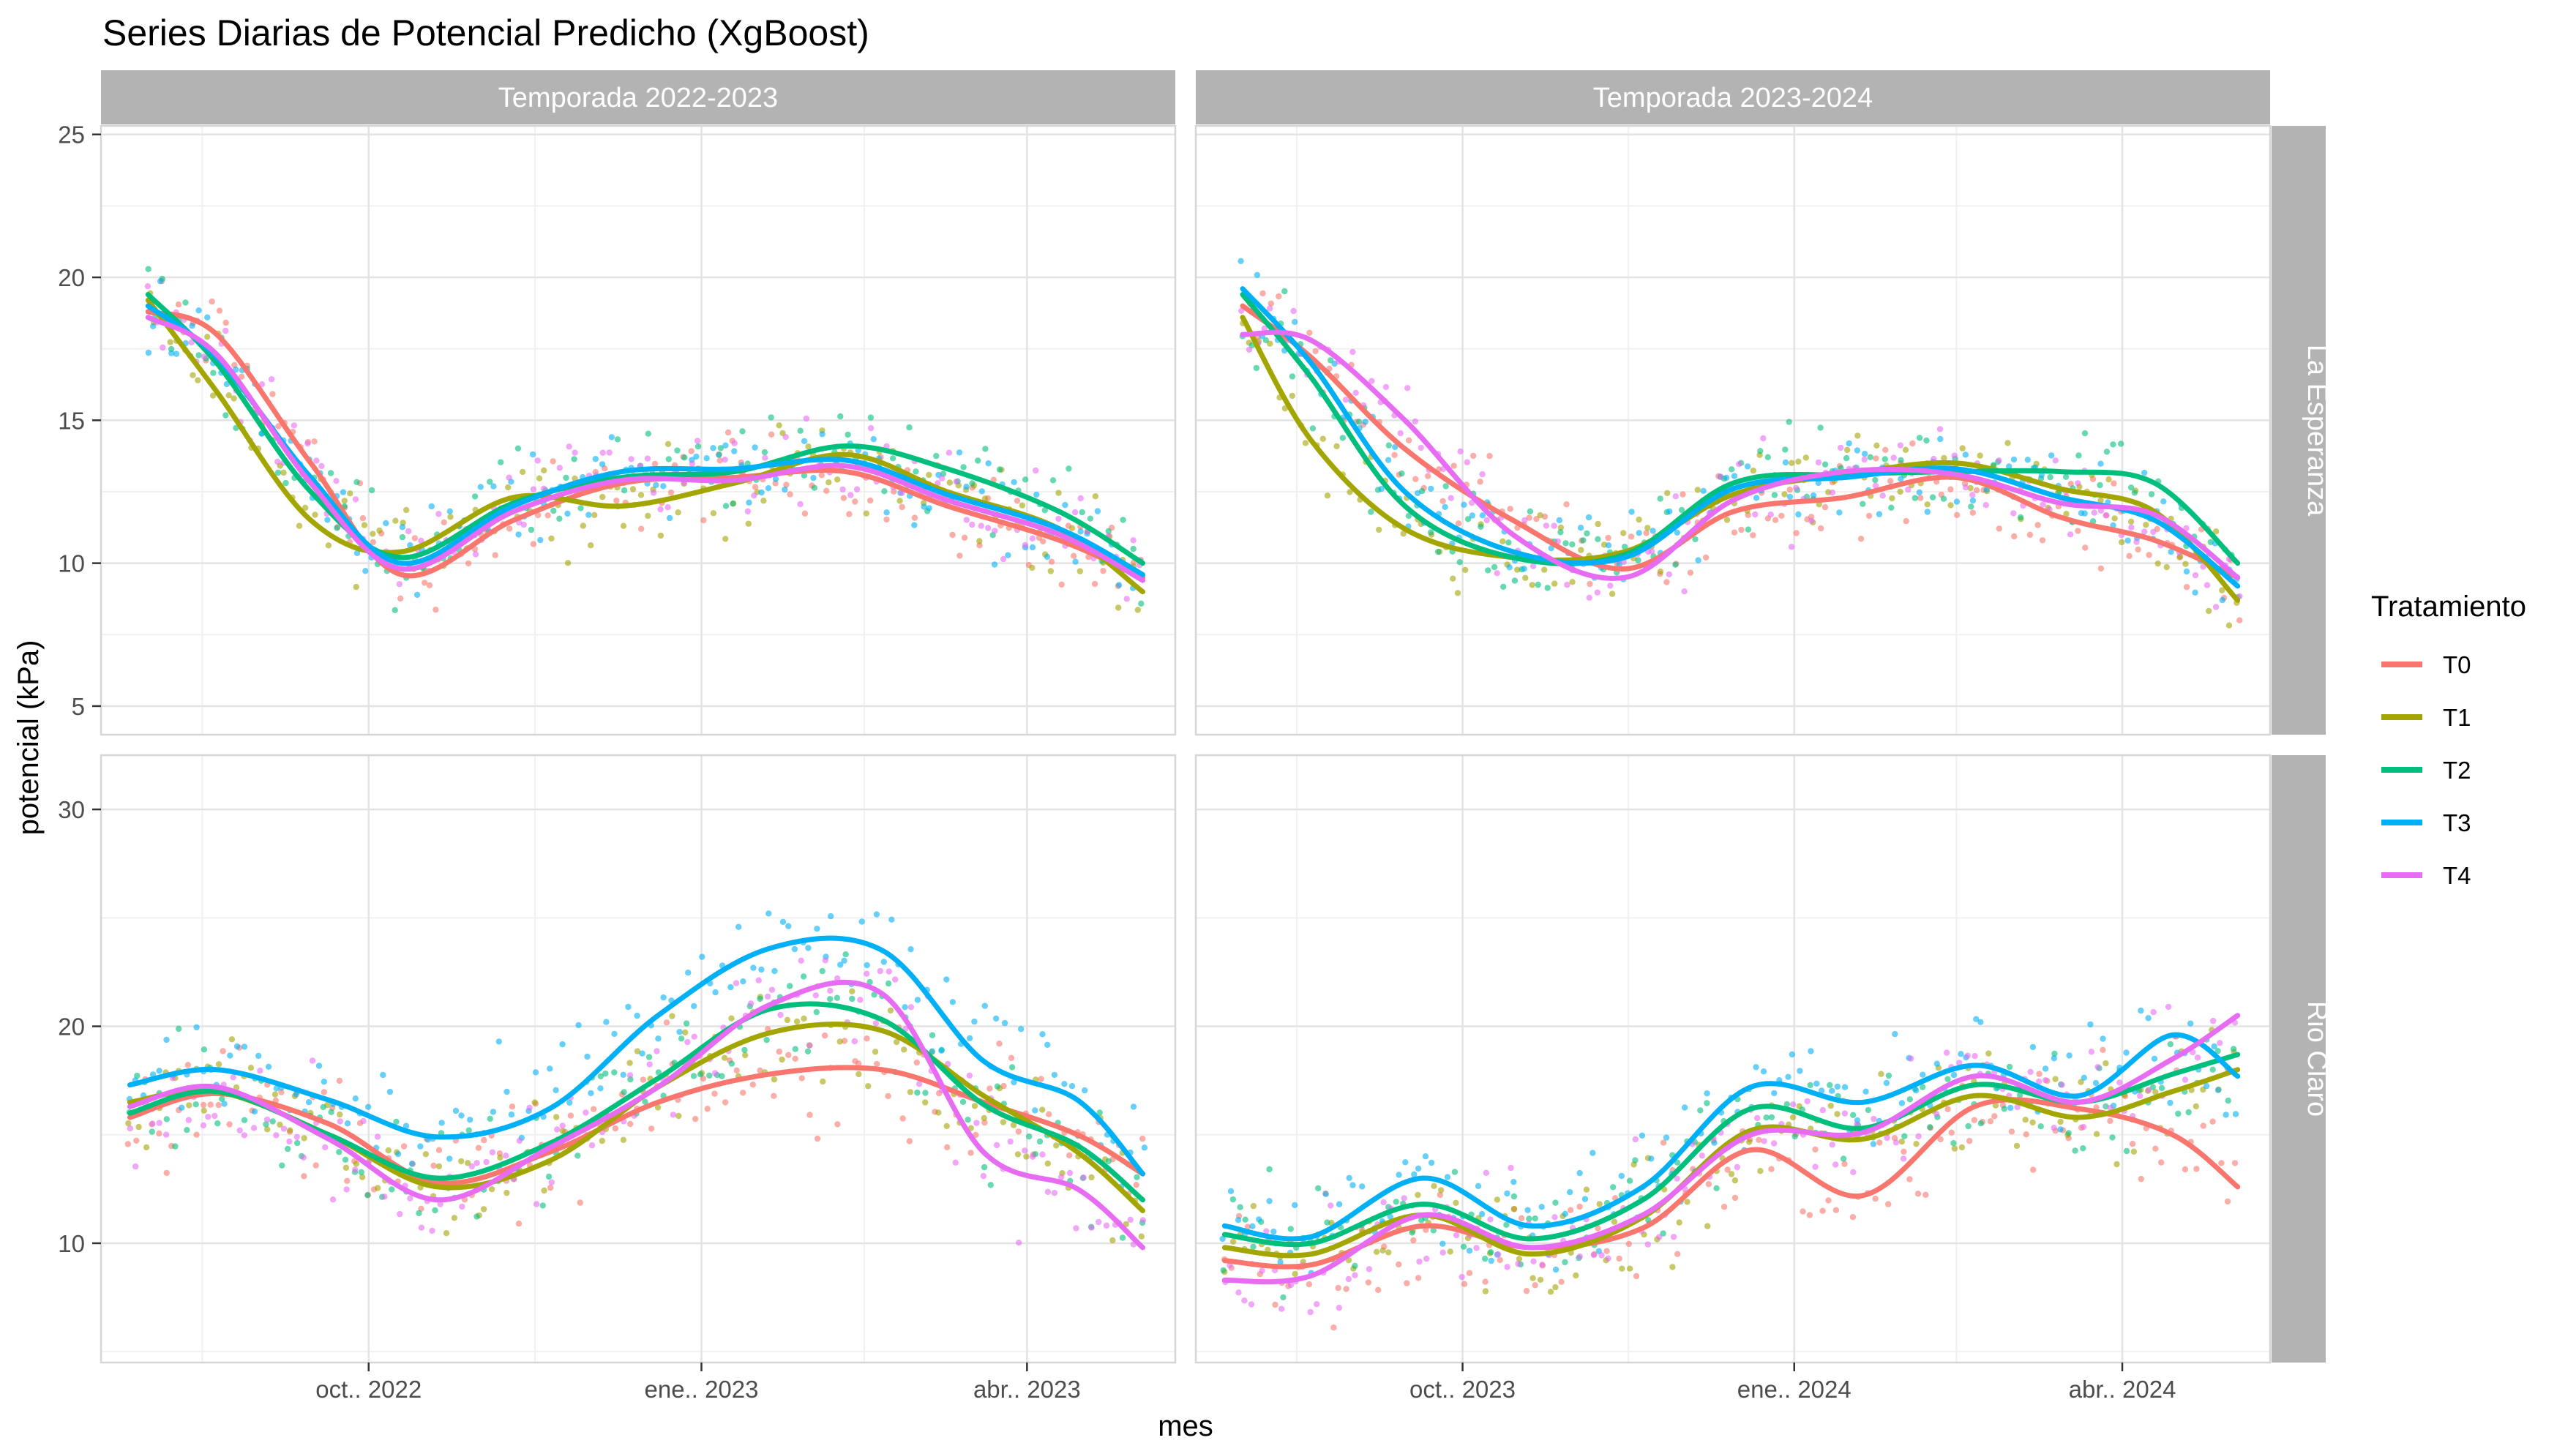 This screenshot has height=1454, width=2576. Describe the element at coordinates (1733, 98) in the screenshot. I see `facet-strip-label: Temporada 2023-2024` at that location.